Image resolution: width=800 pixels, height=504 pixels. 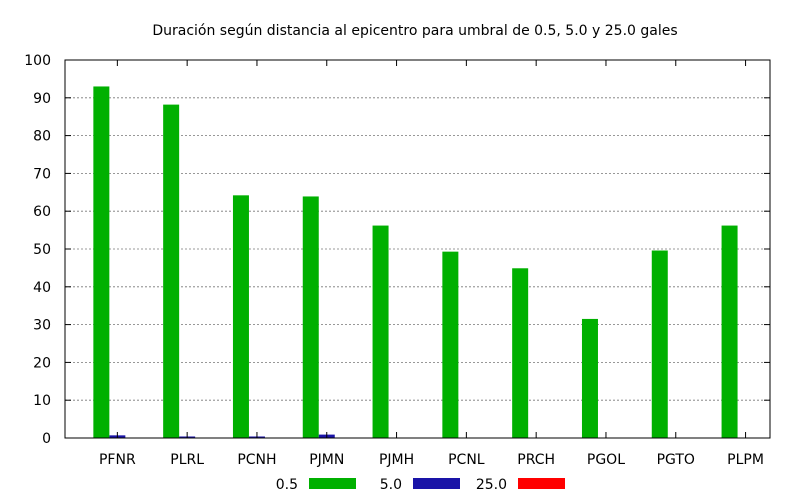 I want to click on y-tick-label: 50, so click(x=42, y=250).